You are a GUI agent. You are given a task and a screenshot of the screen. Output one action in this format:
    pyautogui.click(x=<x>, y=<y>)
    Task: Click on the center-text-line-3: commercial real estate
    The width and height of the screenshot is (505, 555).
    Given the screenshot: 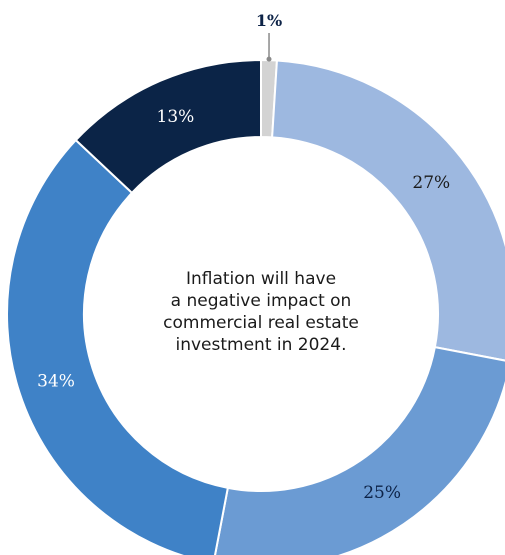 What is the action you would take?
    pyautogui.click(x=261, y=323)
    